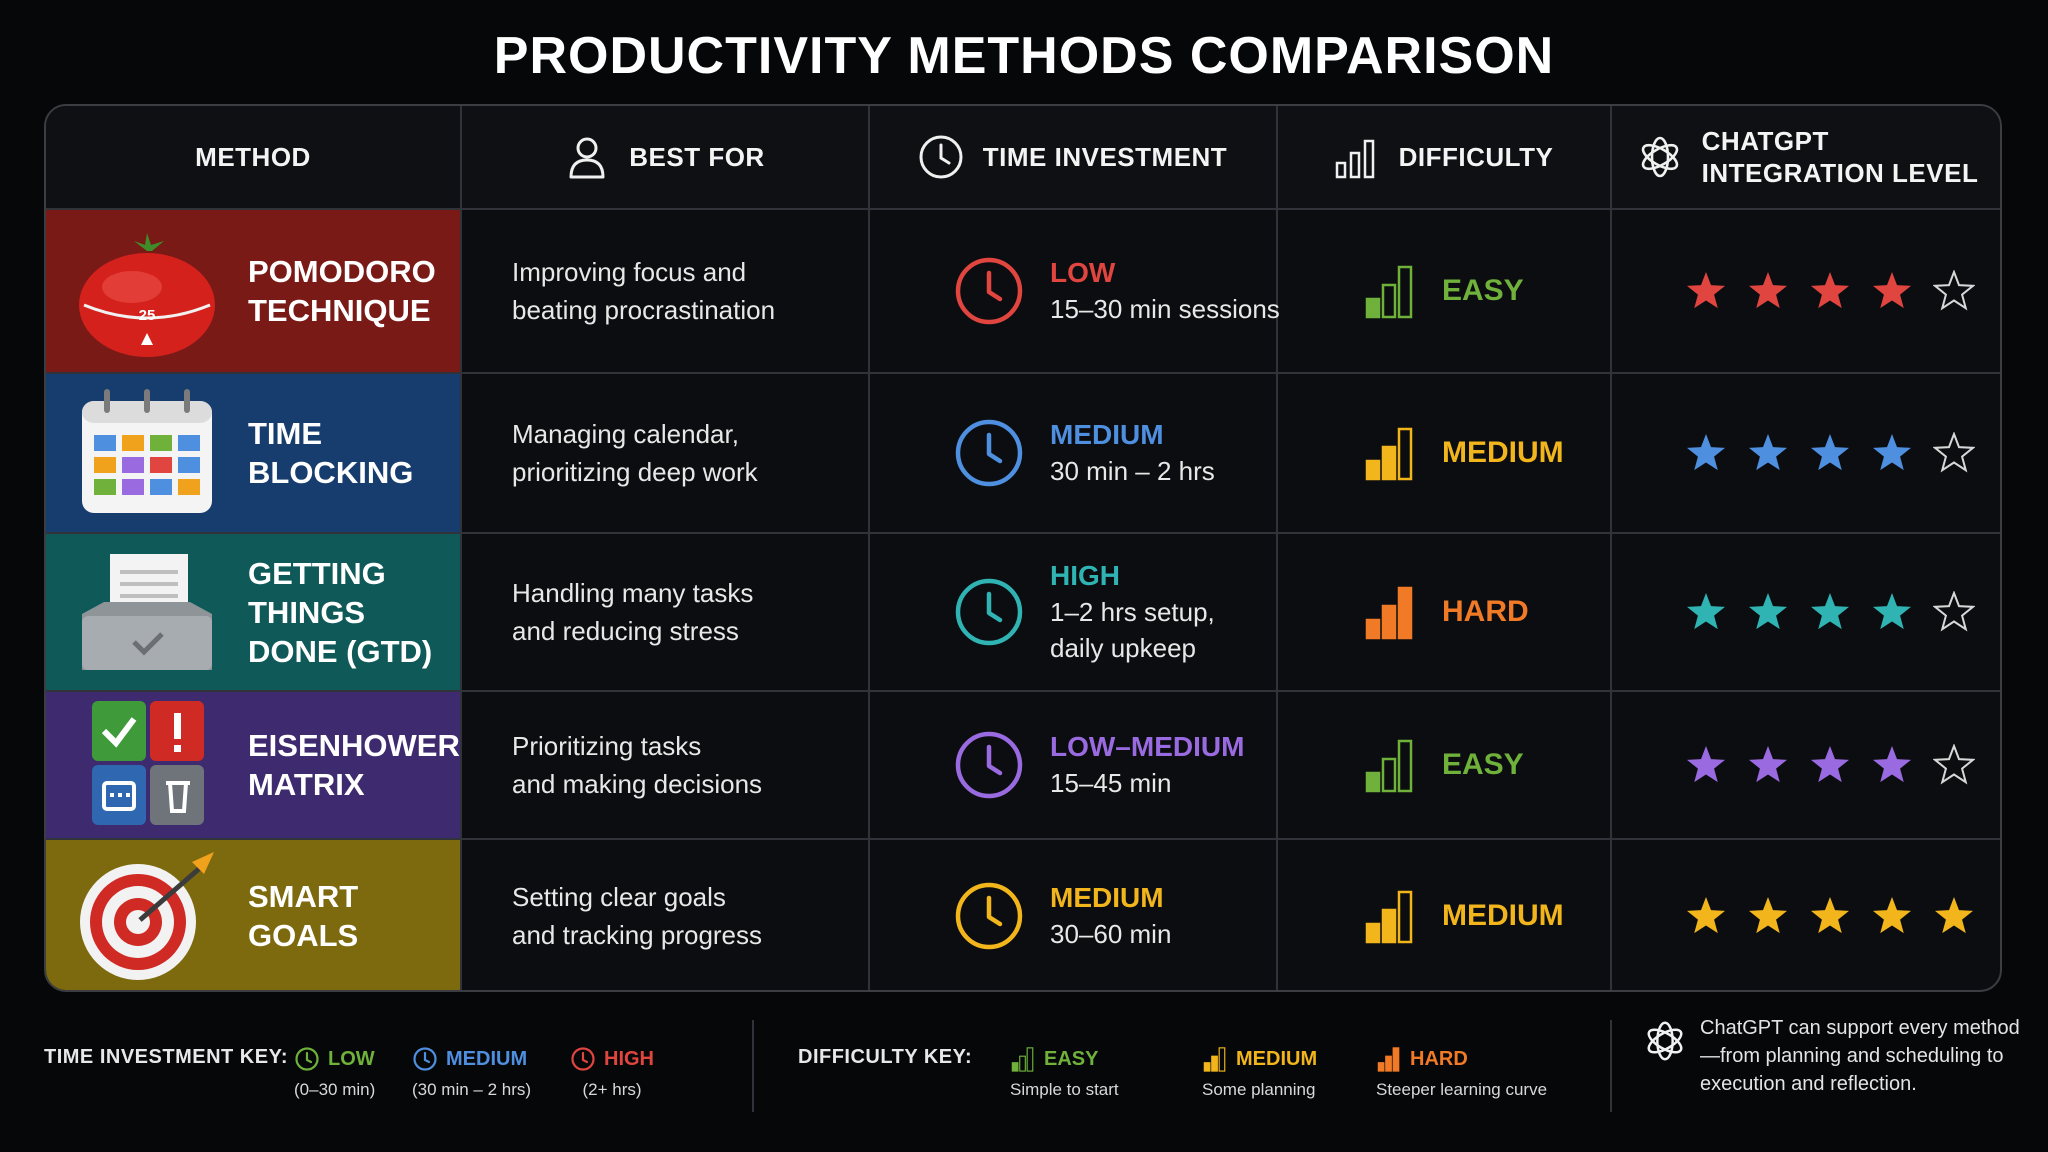 The height and width of the screenshot is (1152, 2048). I want to click on header-difficulty: DIFFICULTY, so click(1443, 157).